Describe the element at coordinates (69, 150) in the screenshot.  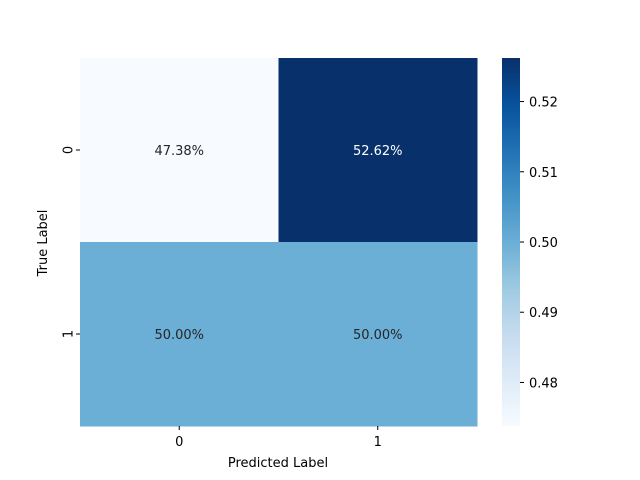
I see `y-tick-label-0: 0` at that location.